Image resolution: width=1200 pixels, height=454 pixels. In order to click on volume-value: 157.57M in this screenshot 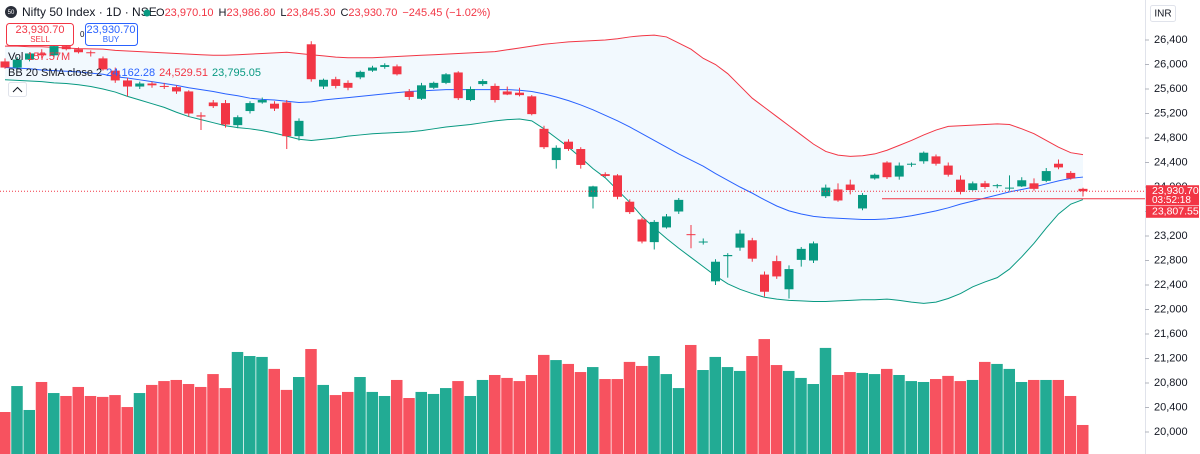, I will do `click(48, 57)`.